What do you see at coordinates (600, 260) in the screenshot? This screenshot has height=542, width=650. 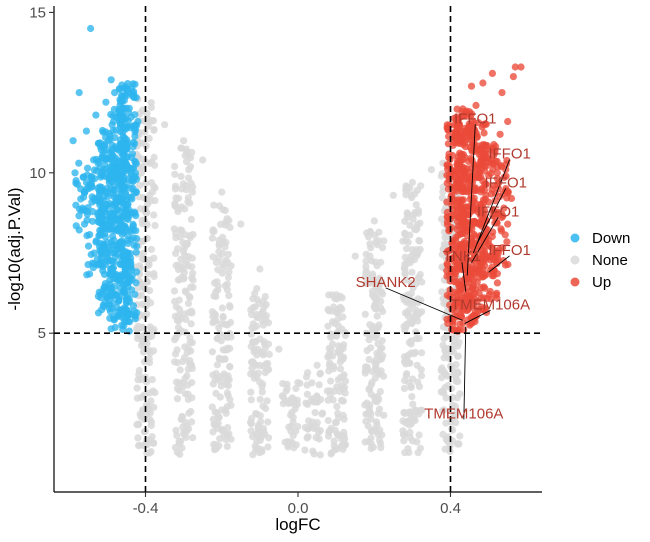 I see `legend: Down None Up` at bounding box center [600, 260].